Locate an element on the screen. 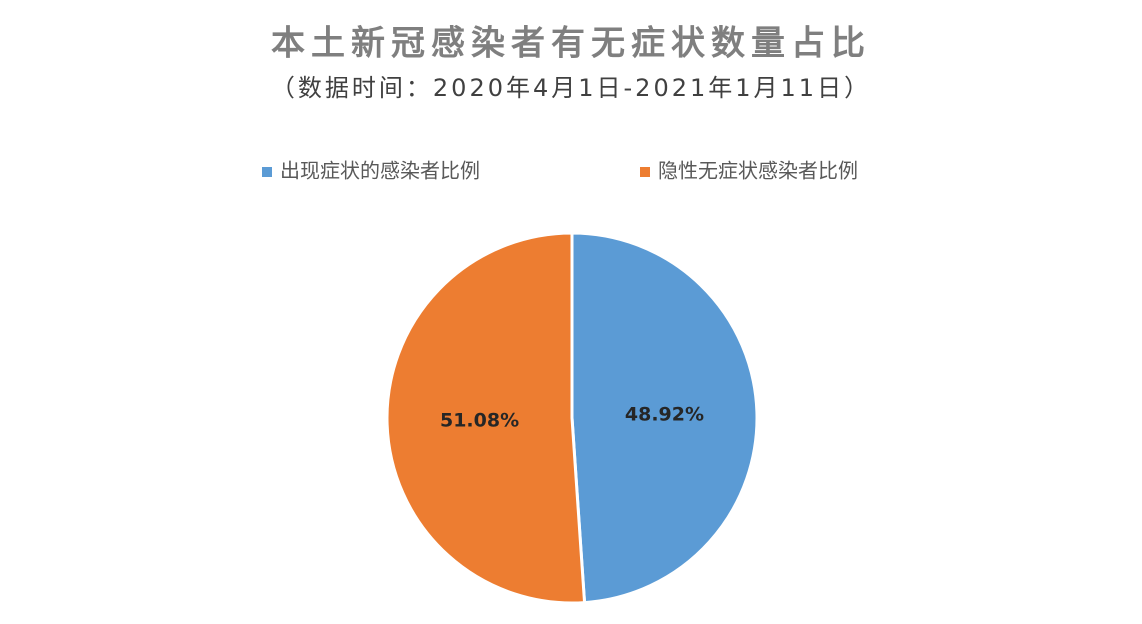  legend-label: 出现症状的感染者比例 is located at coordinates (380, 171).